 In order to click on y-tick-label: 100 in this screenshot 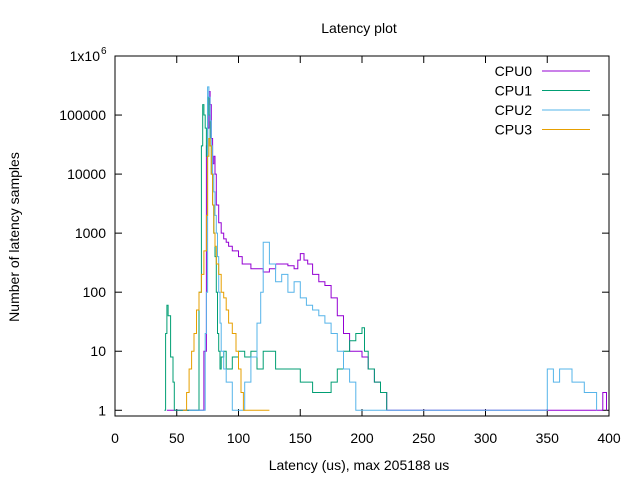, I will do `click(95, 292)`.